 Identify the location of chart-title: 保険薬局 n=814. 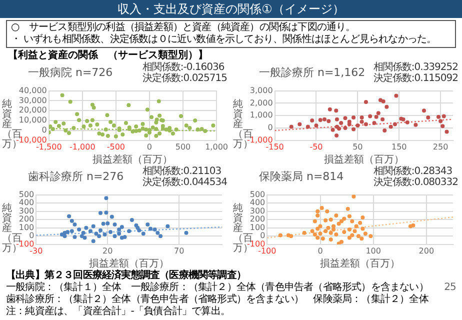
(301, 176).